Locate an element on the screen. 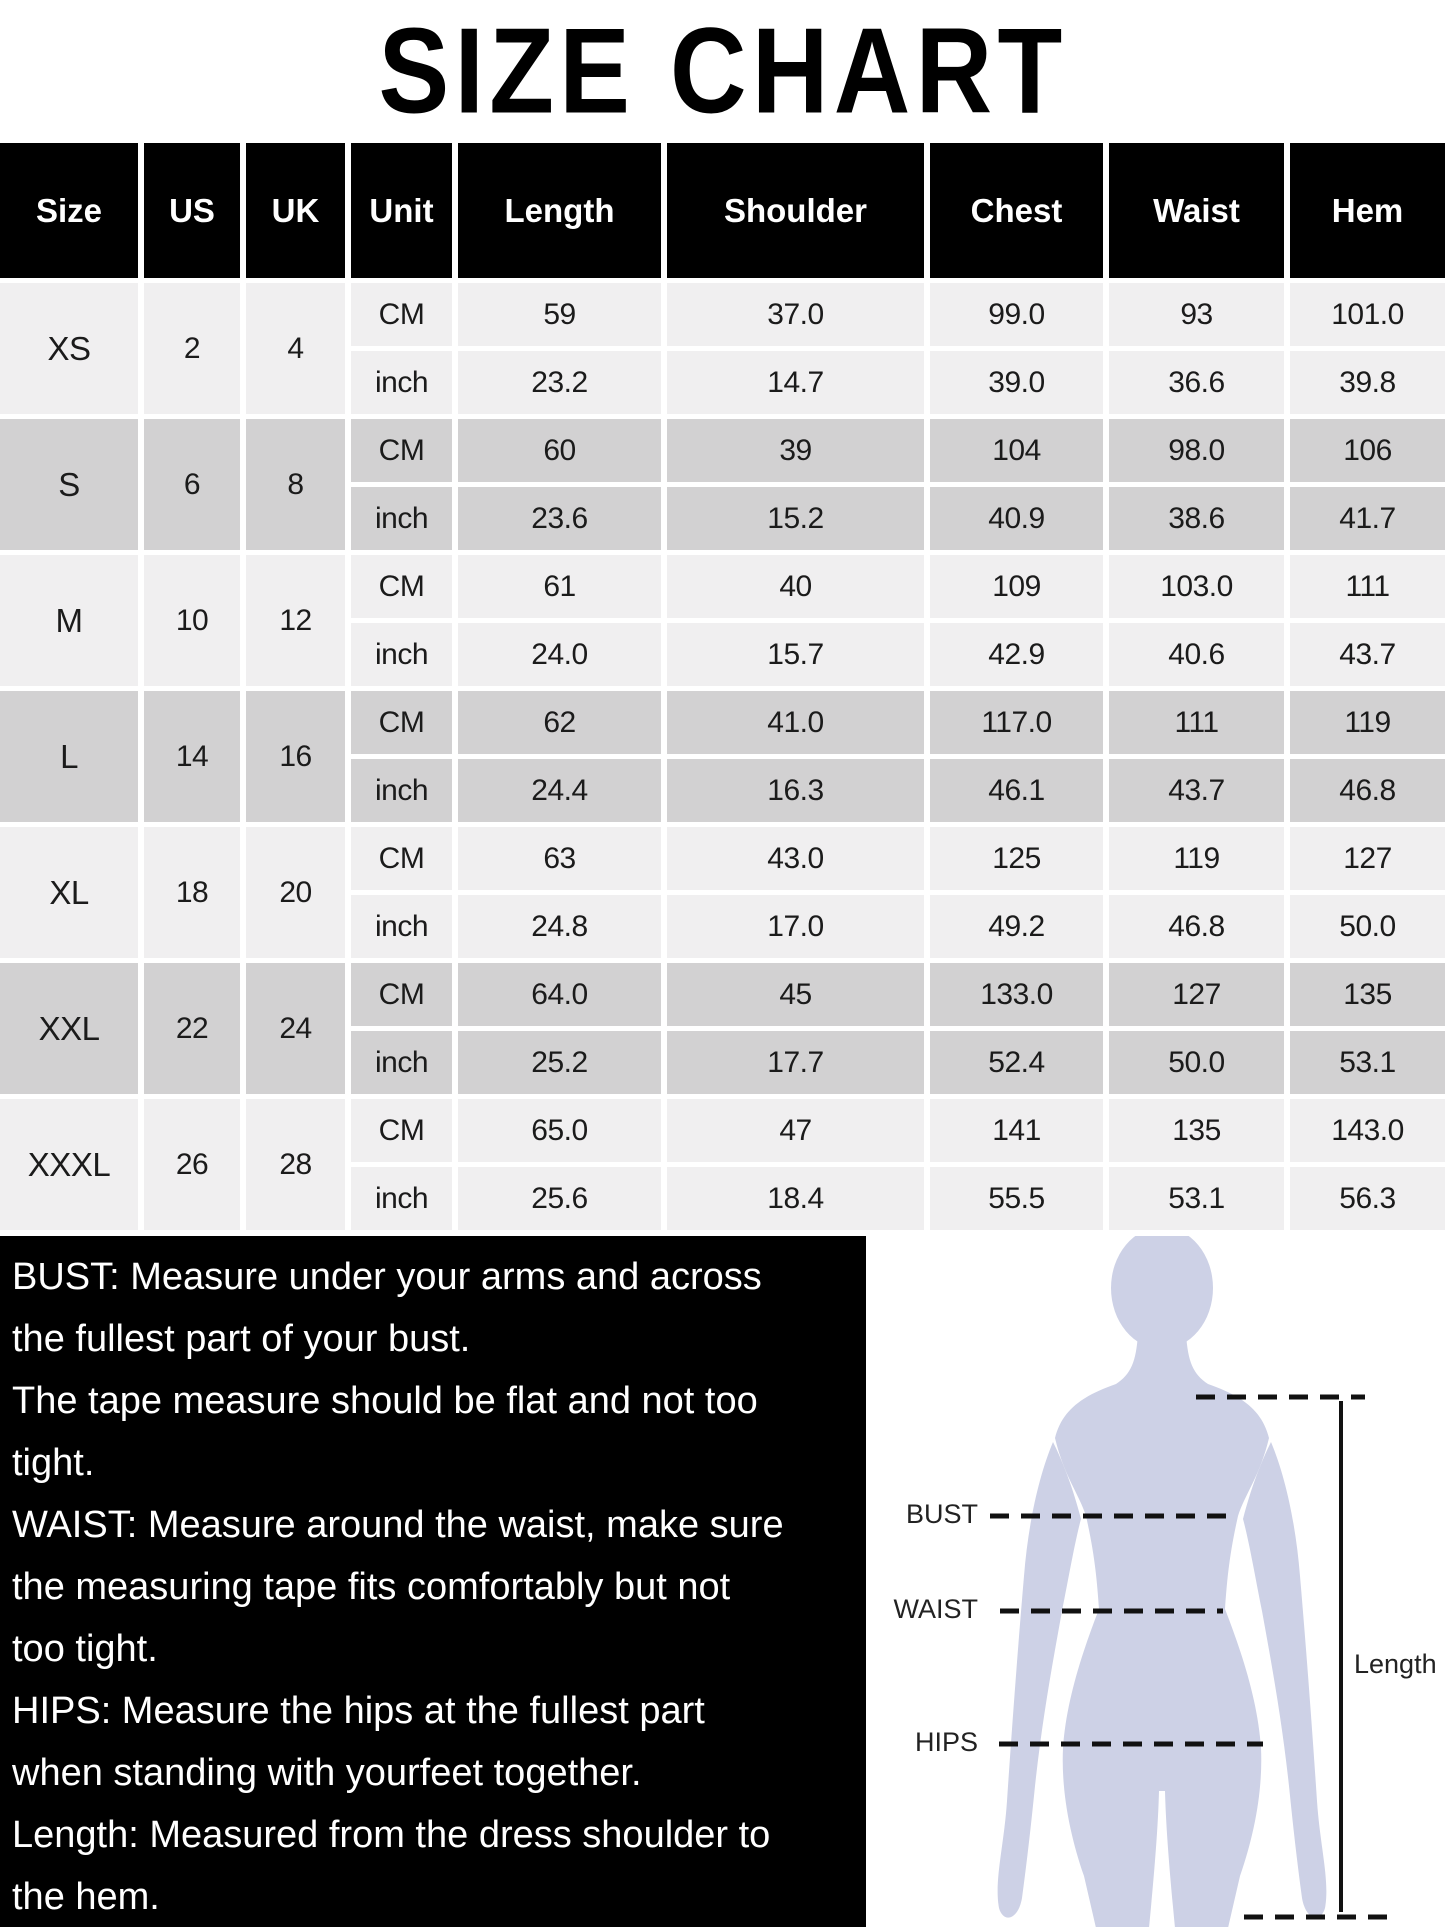  body-diagram: BUST WAIST HIPS Length is located at coordinates (1155, 1577).